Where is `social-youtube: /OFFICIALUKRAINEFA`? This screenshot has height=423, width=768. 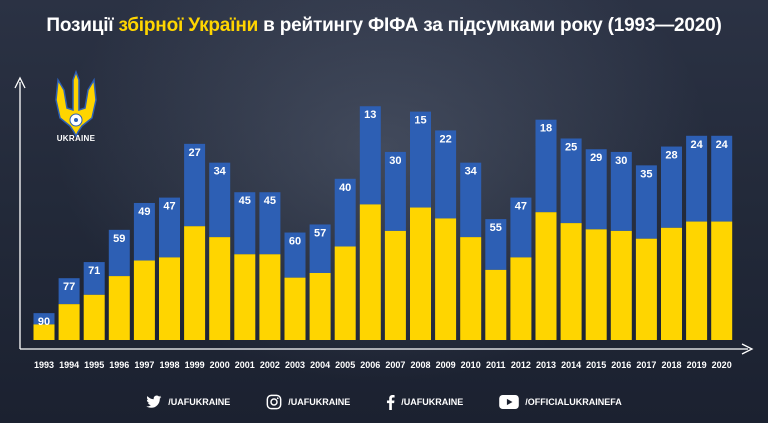
social-youtube: /OFFICIALUKRAINEFA is located at coordinates (560, 402).